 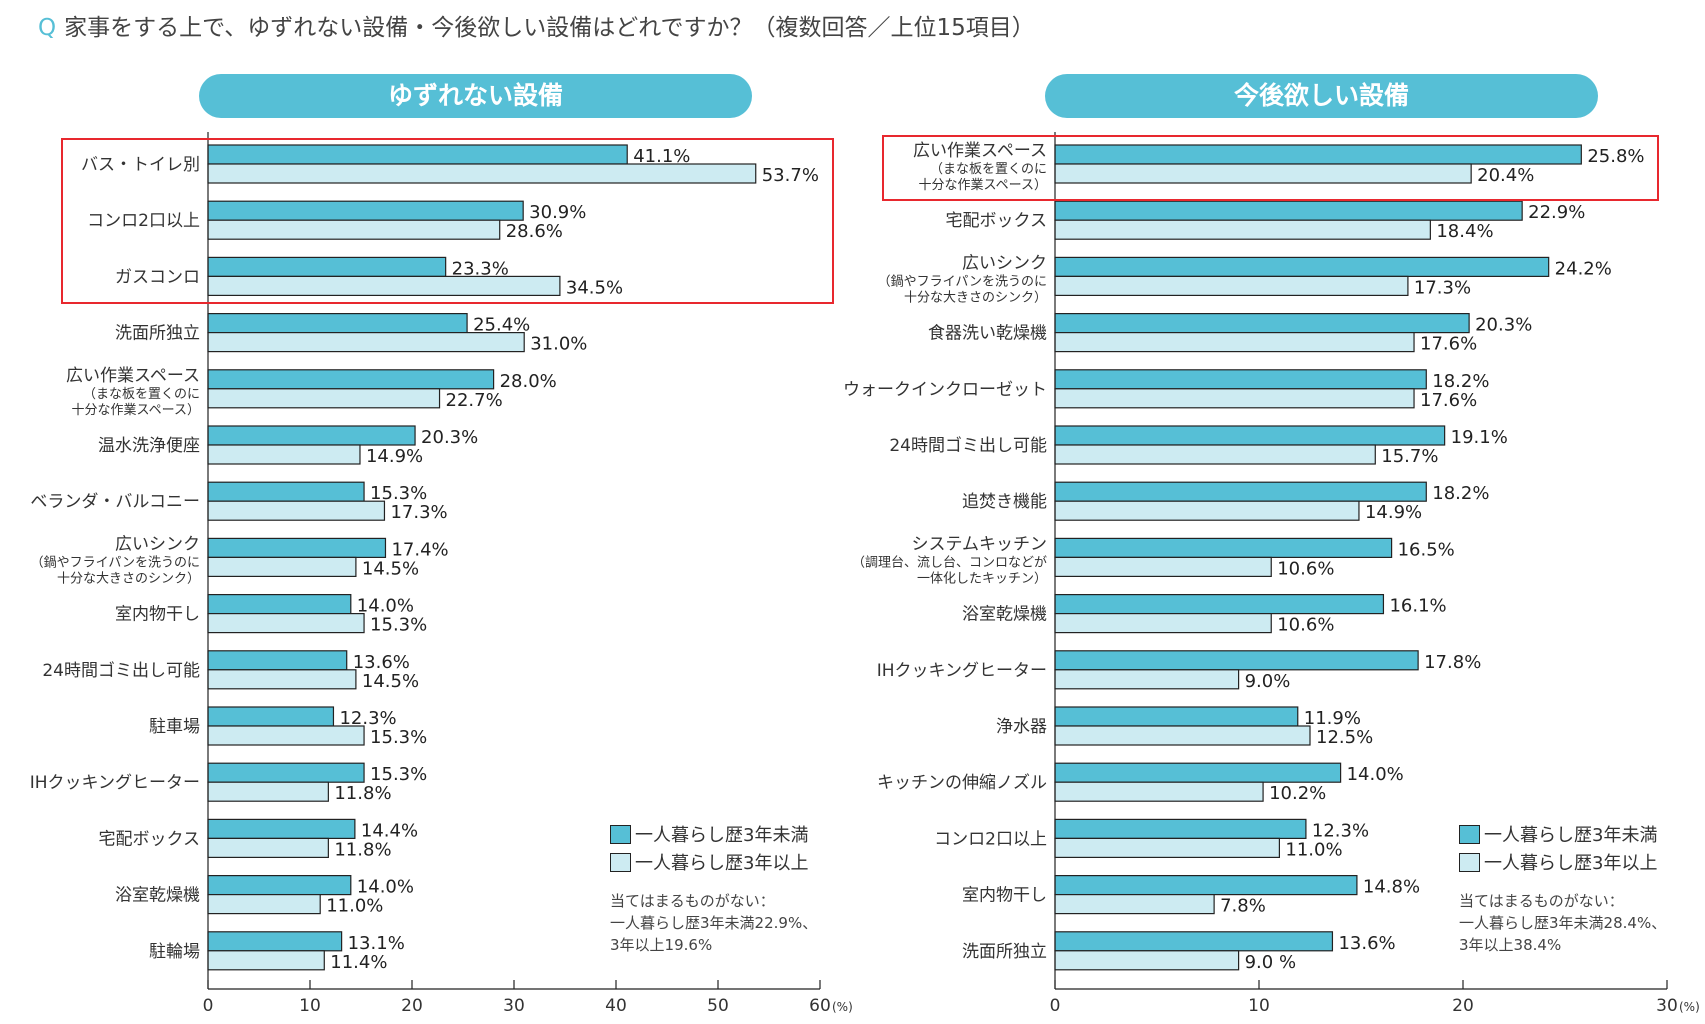 I want to click on category-sublabel: 一体化したキッチン）, so click(x=982, y=578).